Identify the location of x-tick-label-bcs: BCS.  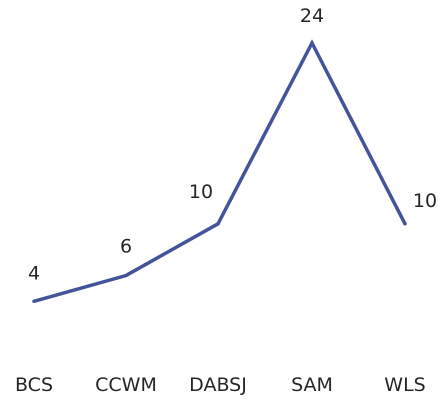
(34, 385).